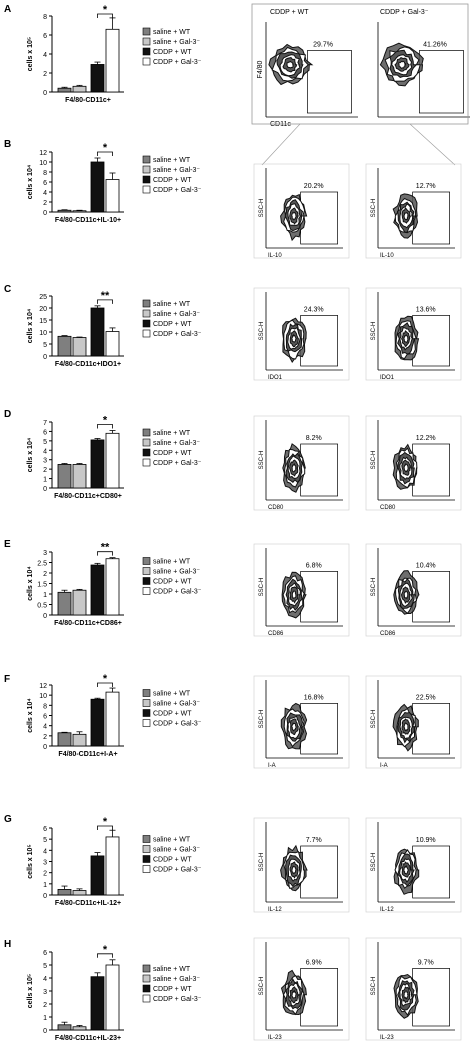 The image size is (474, 1061). What do you see at coordinates (387, 910) in the screenshot?
I see `flow-x-label: IL-12` at bounding box center [387, 910].